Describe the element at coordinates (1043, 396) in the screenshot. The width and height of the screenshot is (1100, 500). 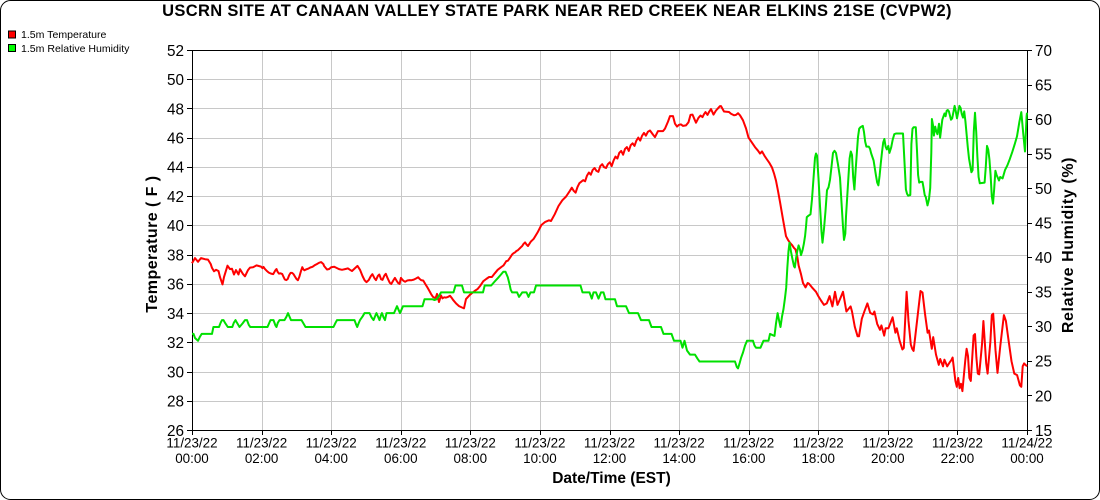
I see `svg-text: 20` at that location.